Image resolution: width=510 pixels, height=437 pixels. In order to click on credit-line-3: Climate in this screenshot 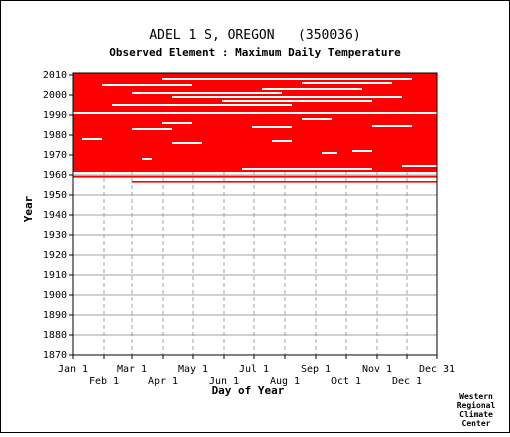, I will do `click(476, 414)`.